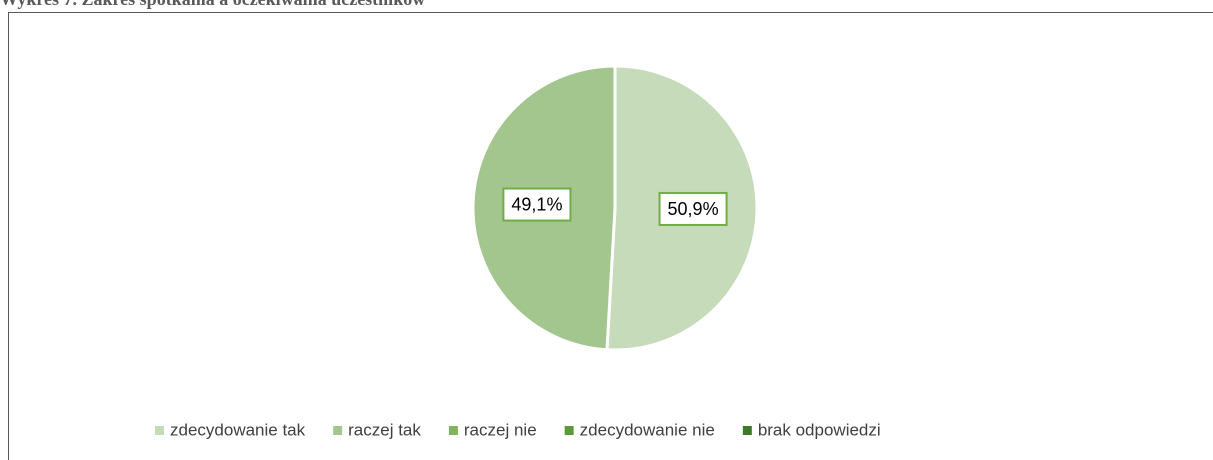 This screenshot has width=1213, height=460. Describe the element at coordinates (500, 429) in the screenshot. I see `legend-label: raczej nie` at that location.